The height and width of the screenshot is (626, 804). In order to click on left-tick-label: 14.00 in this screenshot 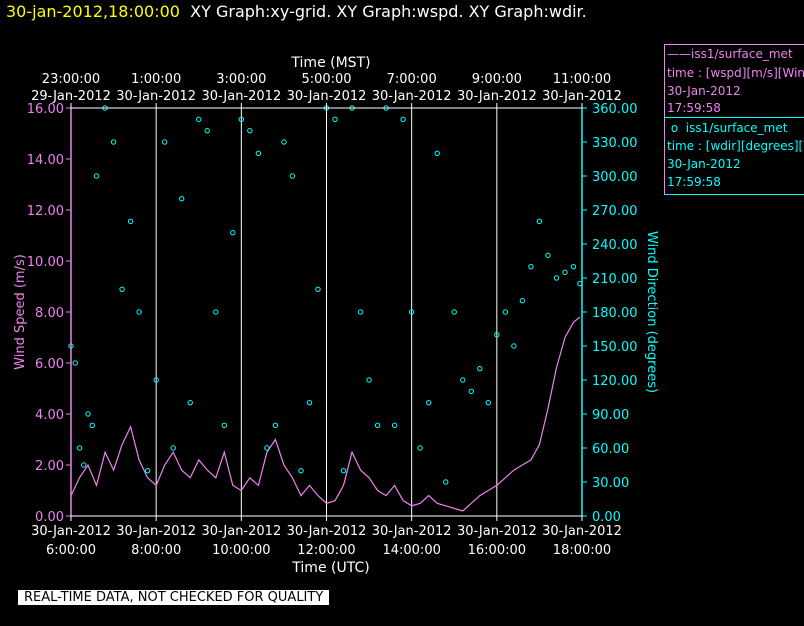, I will do `click(45, 160)`.